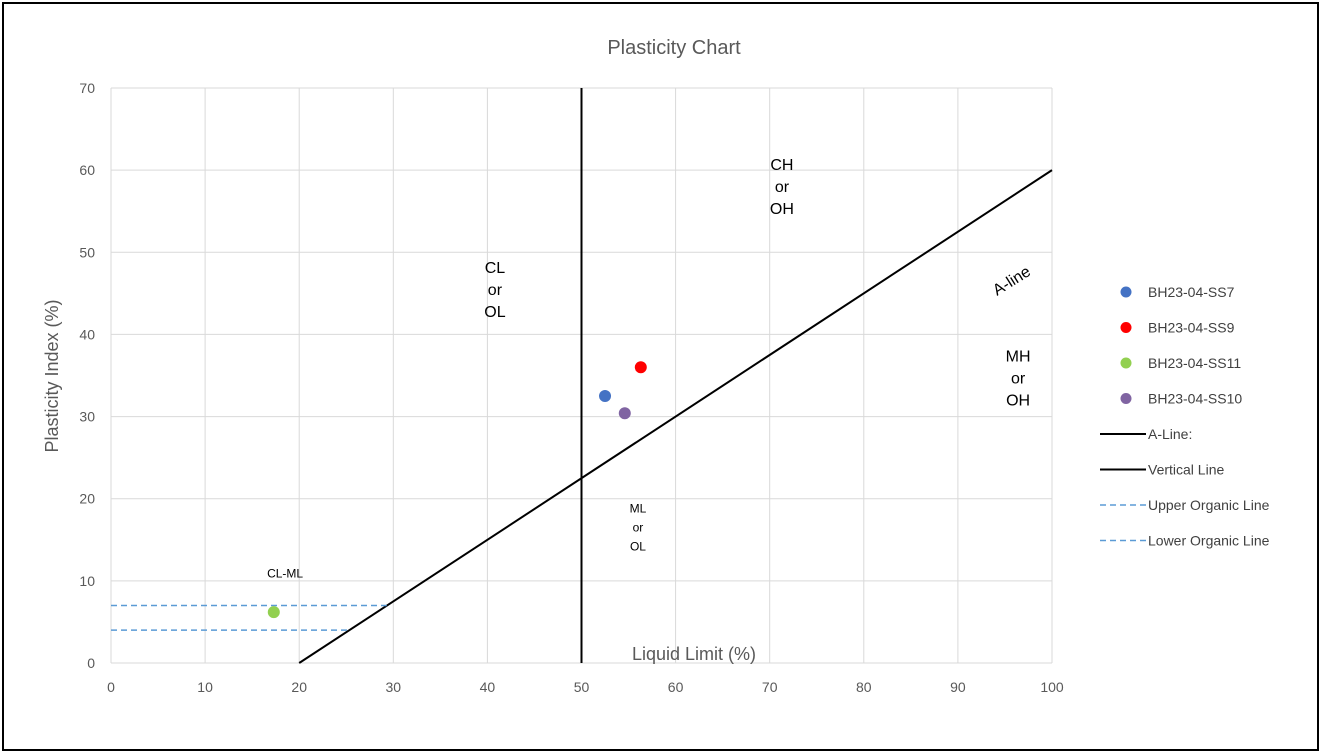 The height and width of the screenshot is (755, 1323). Describe the element at coordinates (1018, 379) in the screenshot. I see `region-label: MH or OH` at that location.